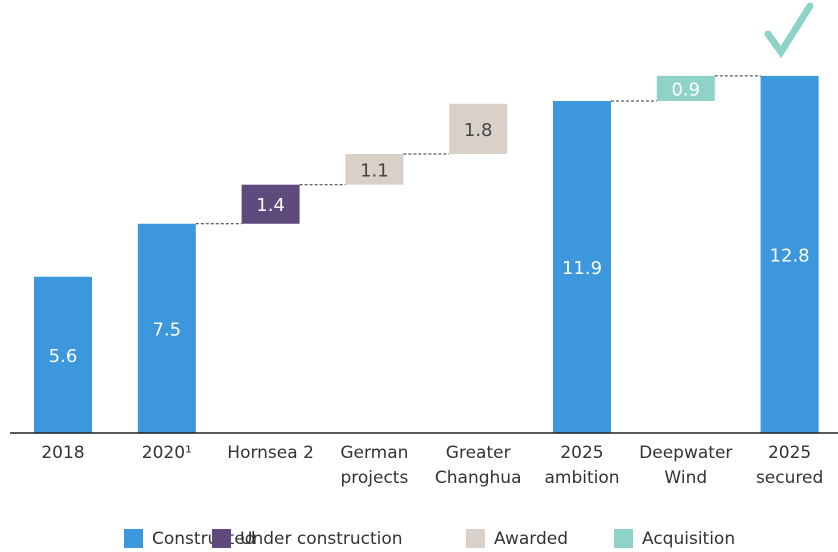  I want to click on check-icon, so click(789, 30).